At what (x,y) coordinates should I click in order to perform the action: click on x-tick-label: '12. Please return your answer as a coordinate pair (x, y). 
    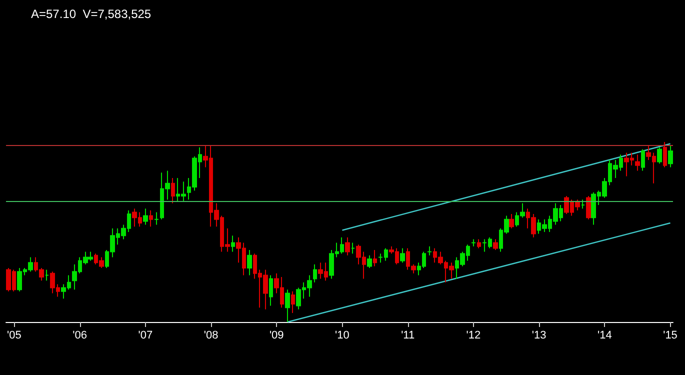
    Looking at the image, I should click on (473, 336).